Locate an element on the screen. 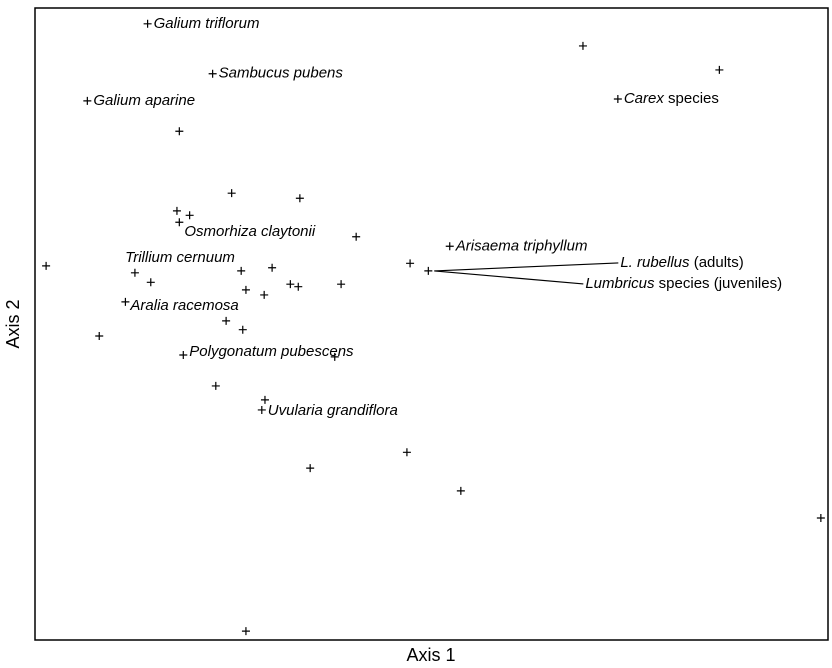  point-label: Polygonatum pubescens is located at coordinates (271, 351).